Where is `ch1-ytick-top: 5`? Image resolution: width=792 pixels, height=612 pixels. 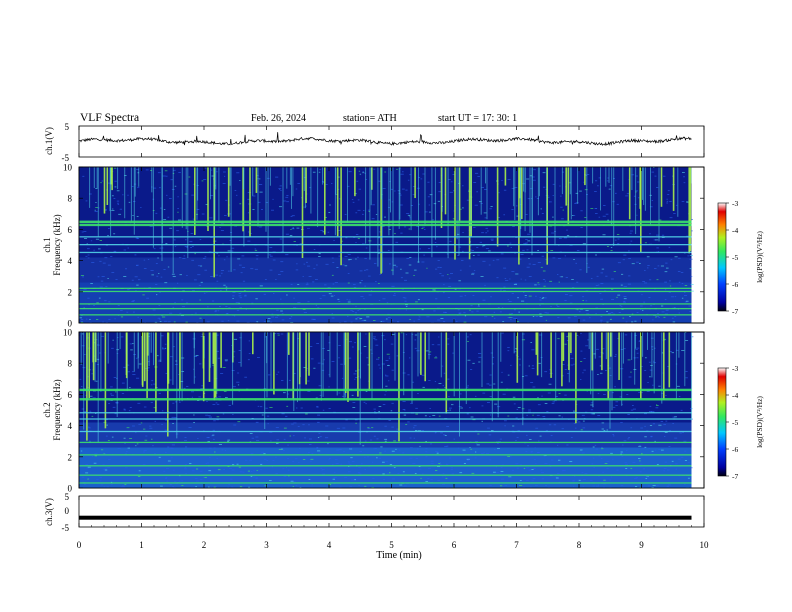
ch1-ytick-top: 5 is located at coordinates (67, 127).